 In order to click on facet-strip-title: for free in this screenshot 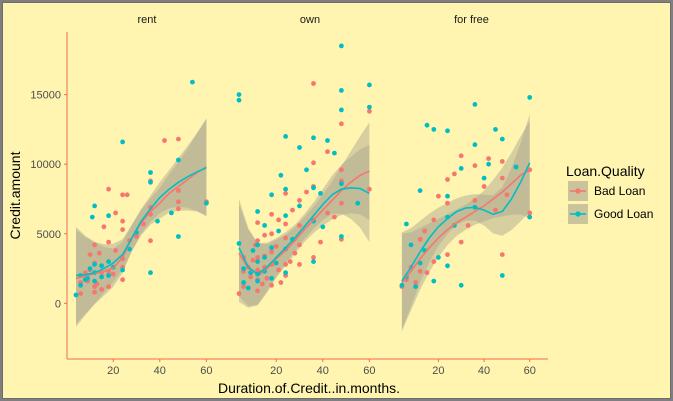, I will do `click(471, 20)`.